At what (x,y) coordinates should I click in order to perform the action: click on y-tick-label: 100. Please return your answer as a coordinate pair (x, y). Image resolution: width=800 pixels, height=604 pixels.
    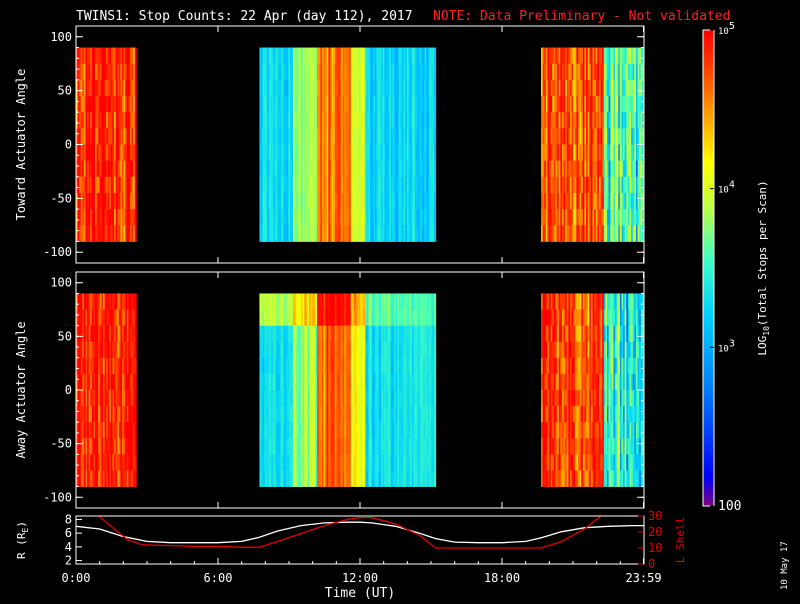
    Looking at the image, I should click on (61, 37).